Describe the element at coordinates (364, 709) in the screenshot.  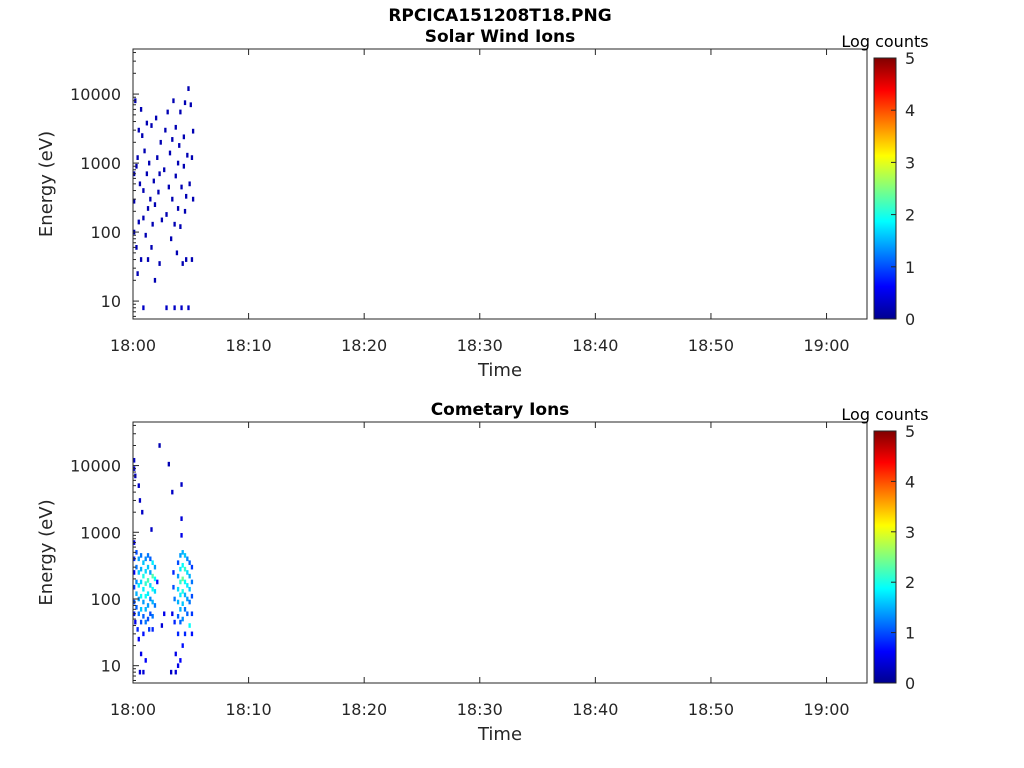
I see `x-tick-label: 18:20` at that location.